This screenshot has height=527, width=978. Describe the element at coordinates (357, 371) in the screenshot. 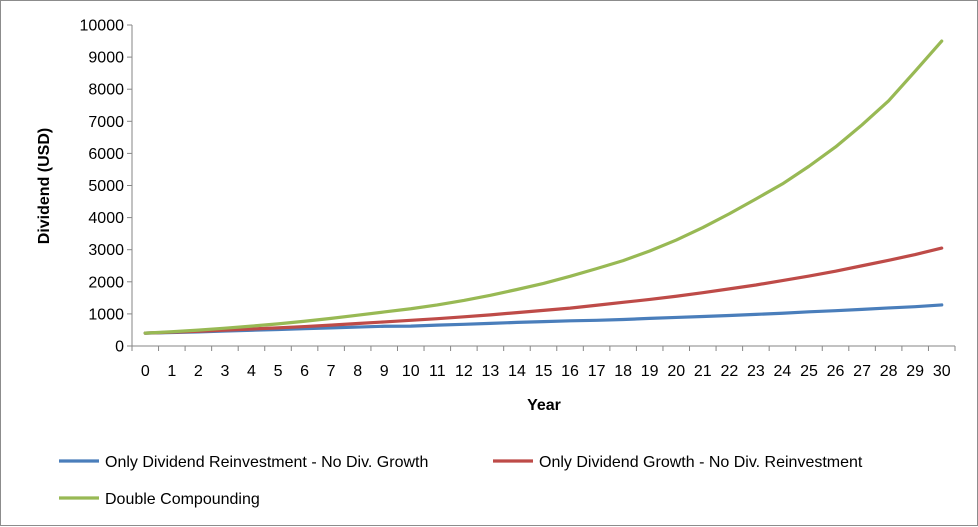

I see `x-tick-label: 8` at that location.